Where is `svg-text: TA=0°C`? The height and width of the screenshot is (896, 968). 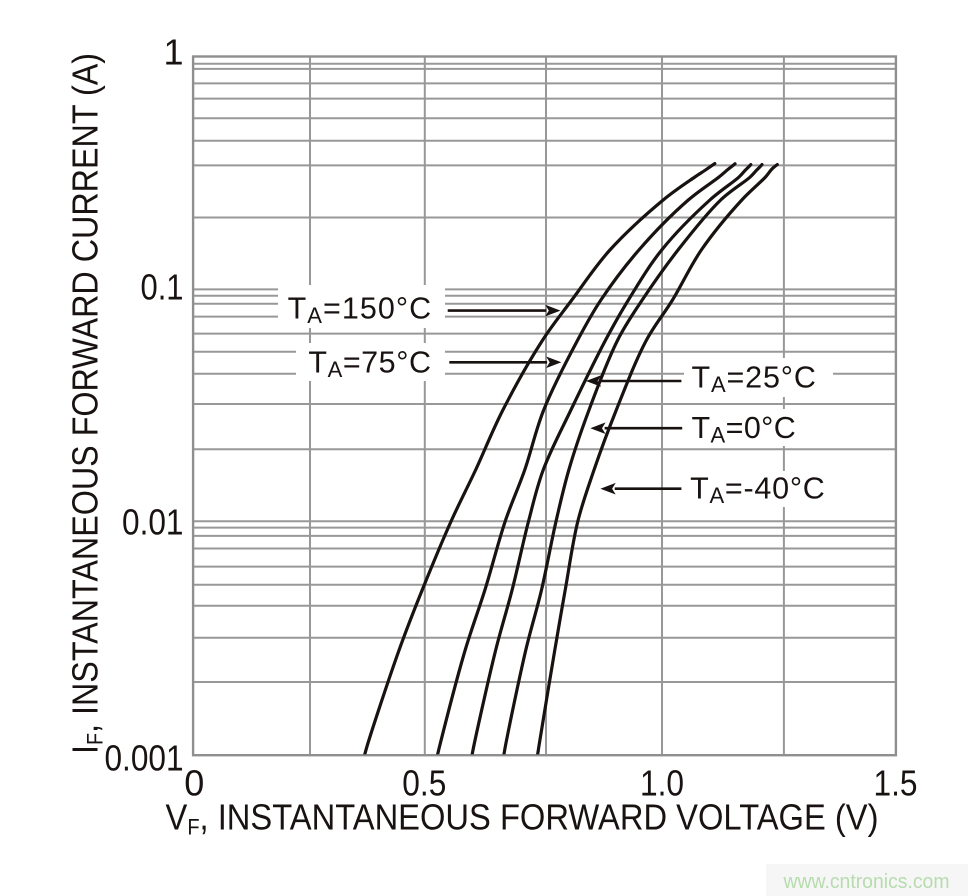
svg-text: TA=0°C is located at coordinates (744, 429).